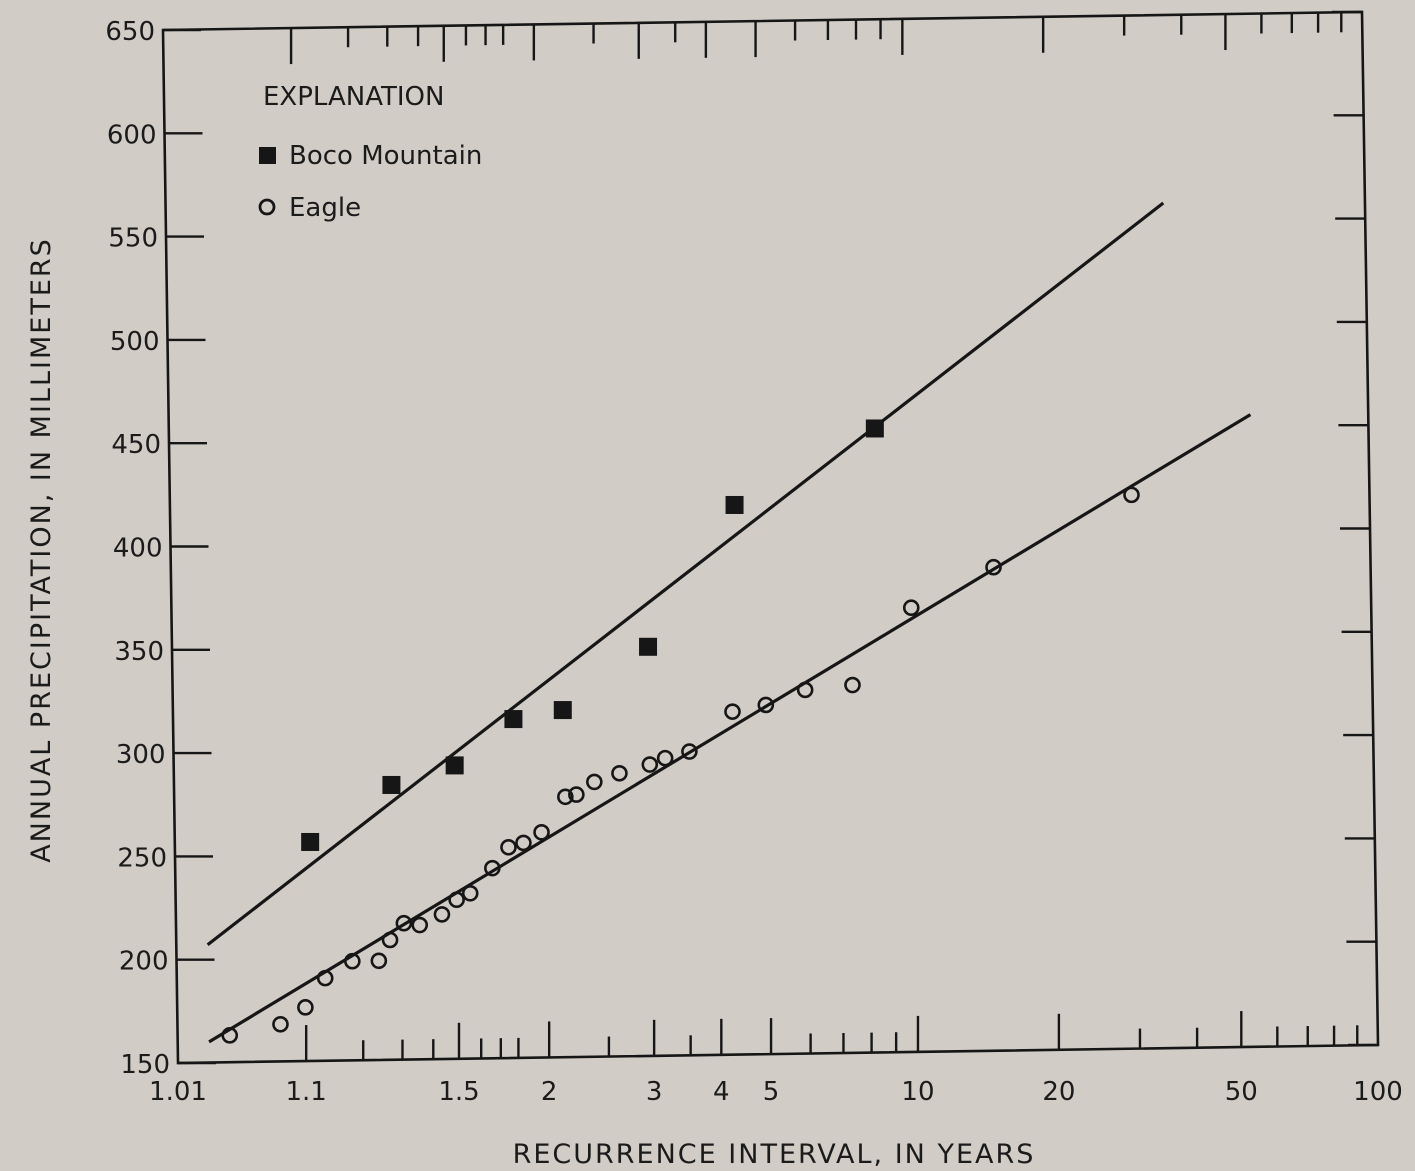 The image size is (1415, 1171). What do you see at coordinates (138, 549) in the screenshot?
I see `y-tick-label: 400` at bounding box center [138, 549].